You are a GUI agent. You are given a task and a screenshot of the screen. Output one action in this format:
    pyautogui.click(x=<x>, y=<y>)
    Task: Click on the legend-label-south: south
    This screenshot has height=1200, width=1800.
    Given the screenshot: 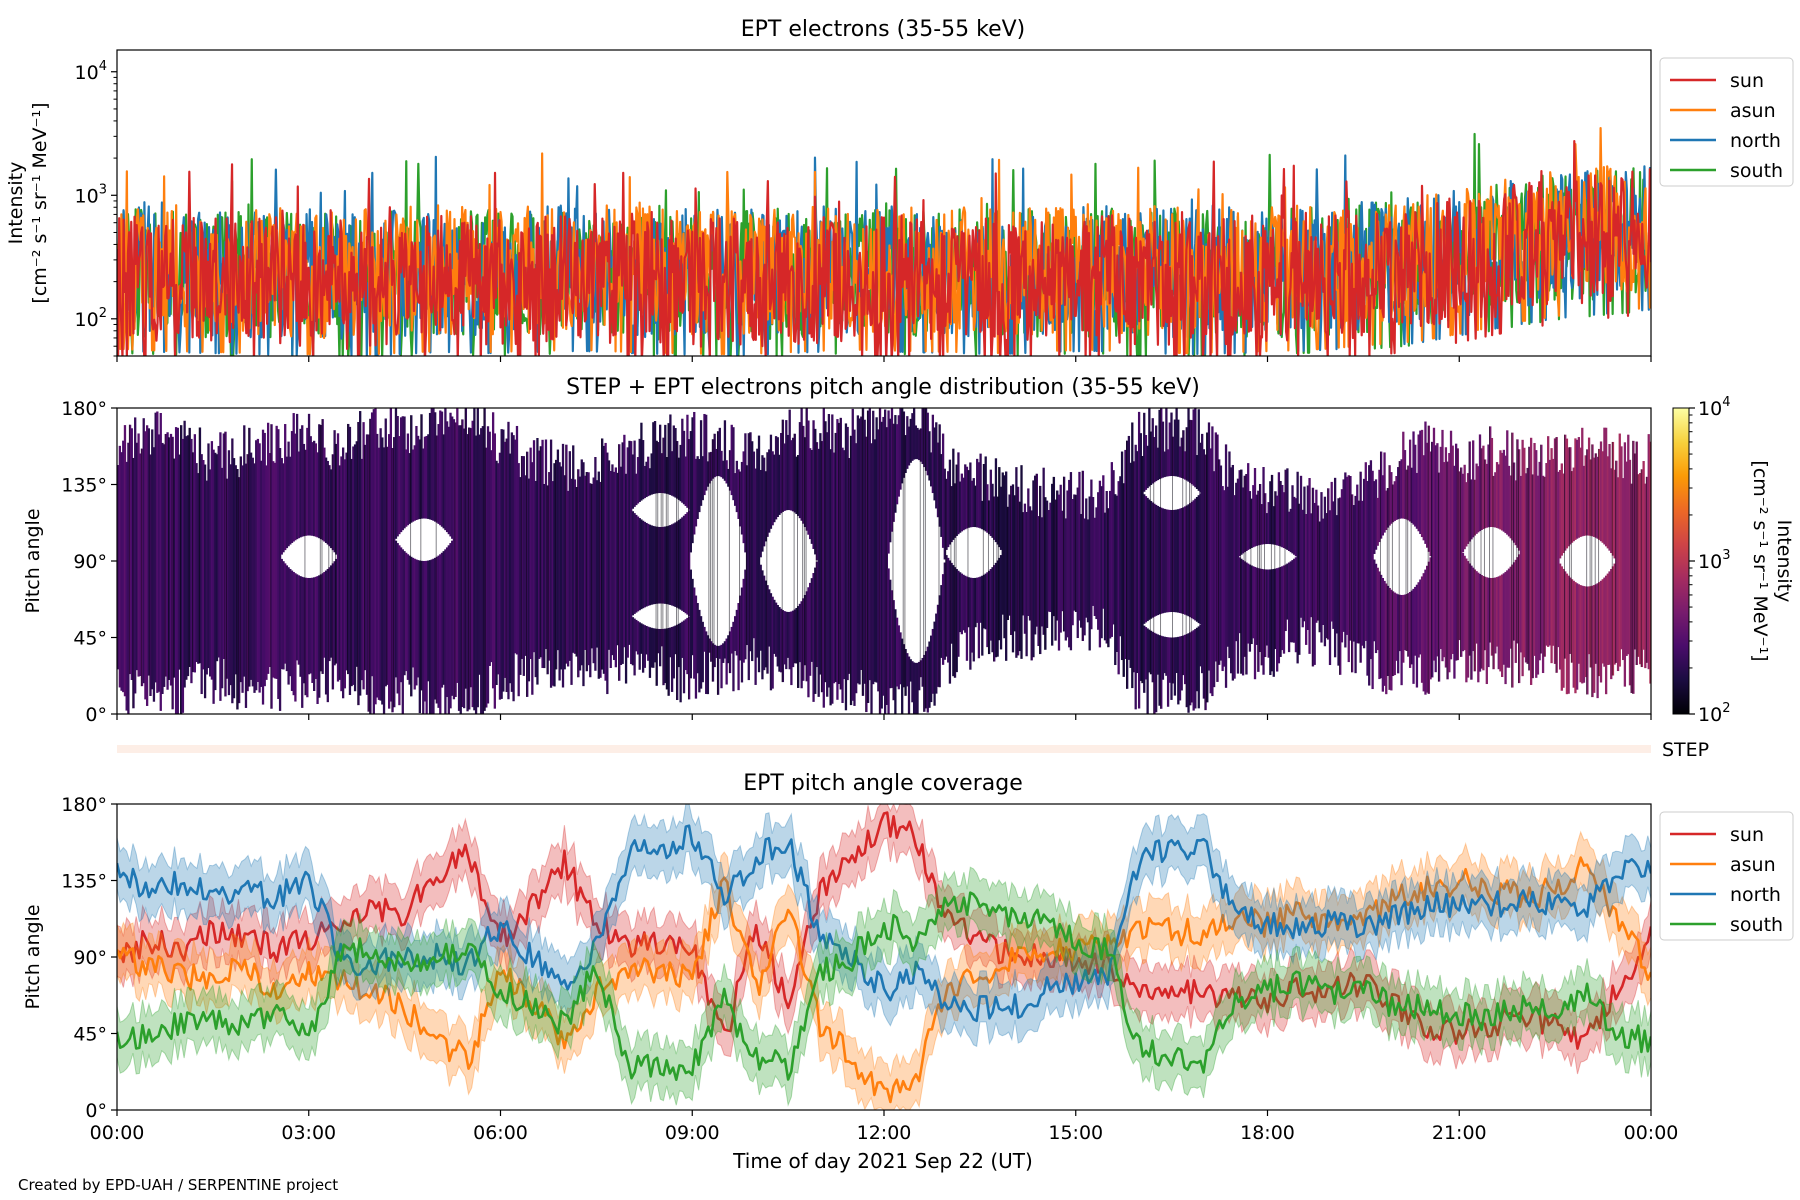 What is the action you would take?
    pyautogui.click(x=1756, y=925)
    